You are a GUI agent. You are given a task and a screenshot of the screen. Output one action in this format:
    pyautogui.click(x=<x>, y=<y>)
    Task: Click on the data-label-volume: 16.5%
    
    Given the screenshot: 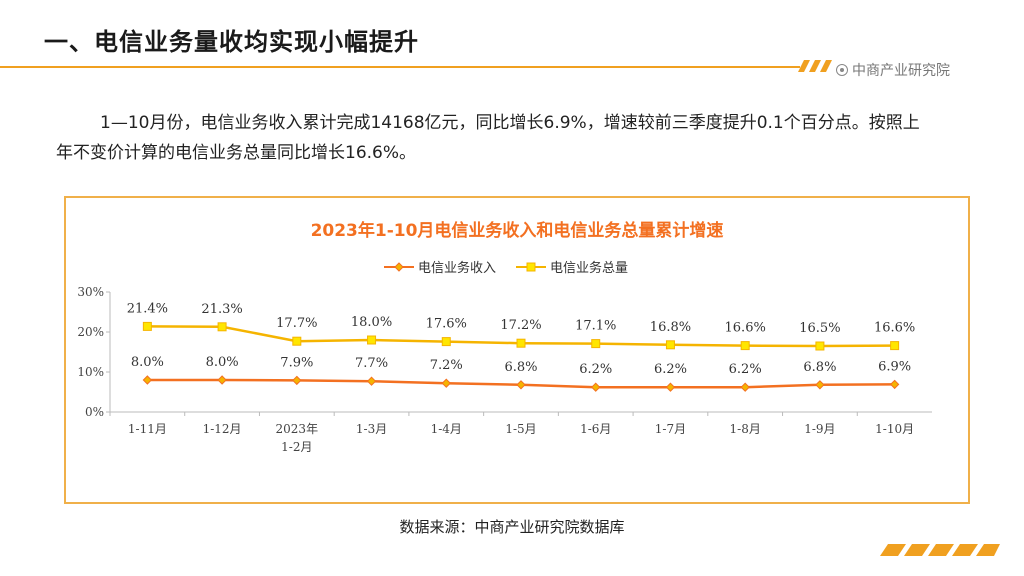 What is the action you would take?
    pyautogui.click(x=819, y=328)
    